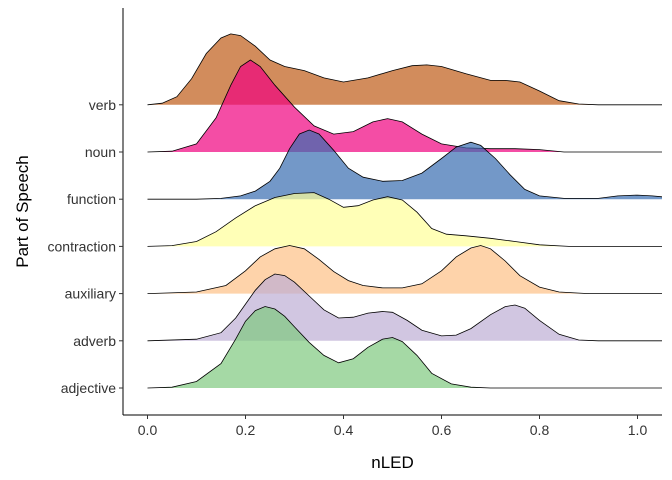 This screenshot has width=672, height=480. Describe the element at coordinates (540, 430) in the screenshot. I see `x-tick-label-4: 0.8` at that location.